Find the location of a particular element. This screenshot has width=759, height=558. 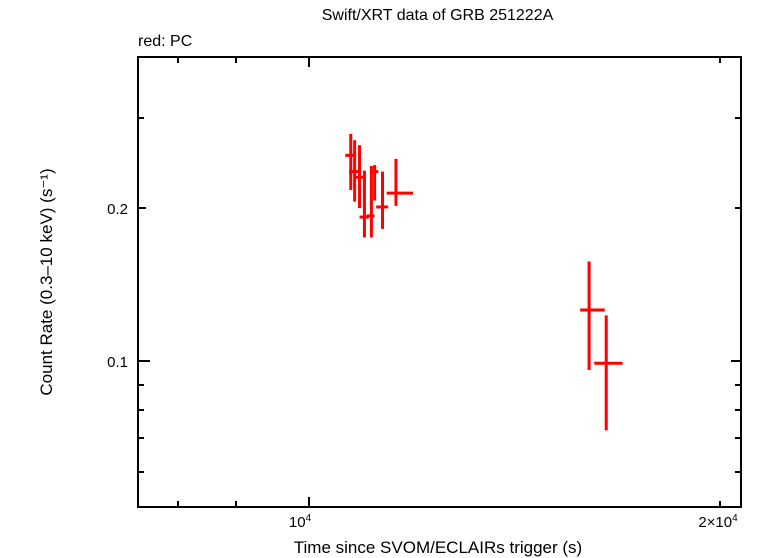

chart-subtitle: red: PC is located at coordinates (165, 41).